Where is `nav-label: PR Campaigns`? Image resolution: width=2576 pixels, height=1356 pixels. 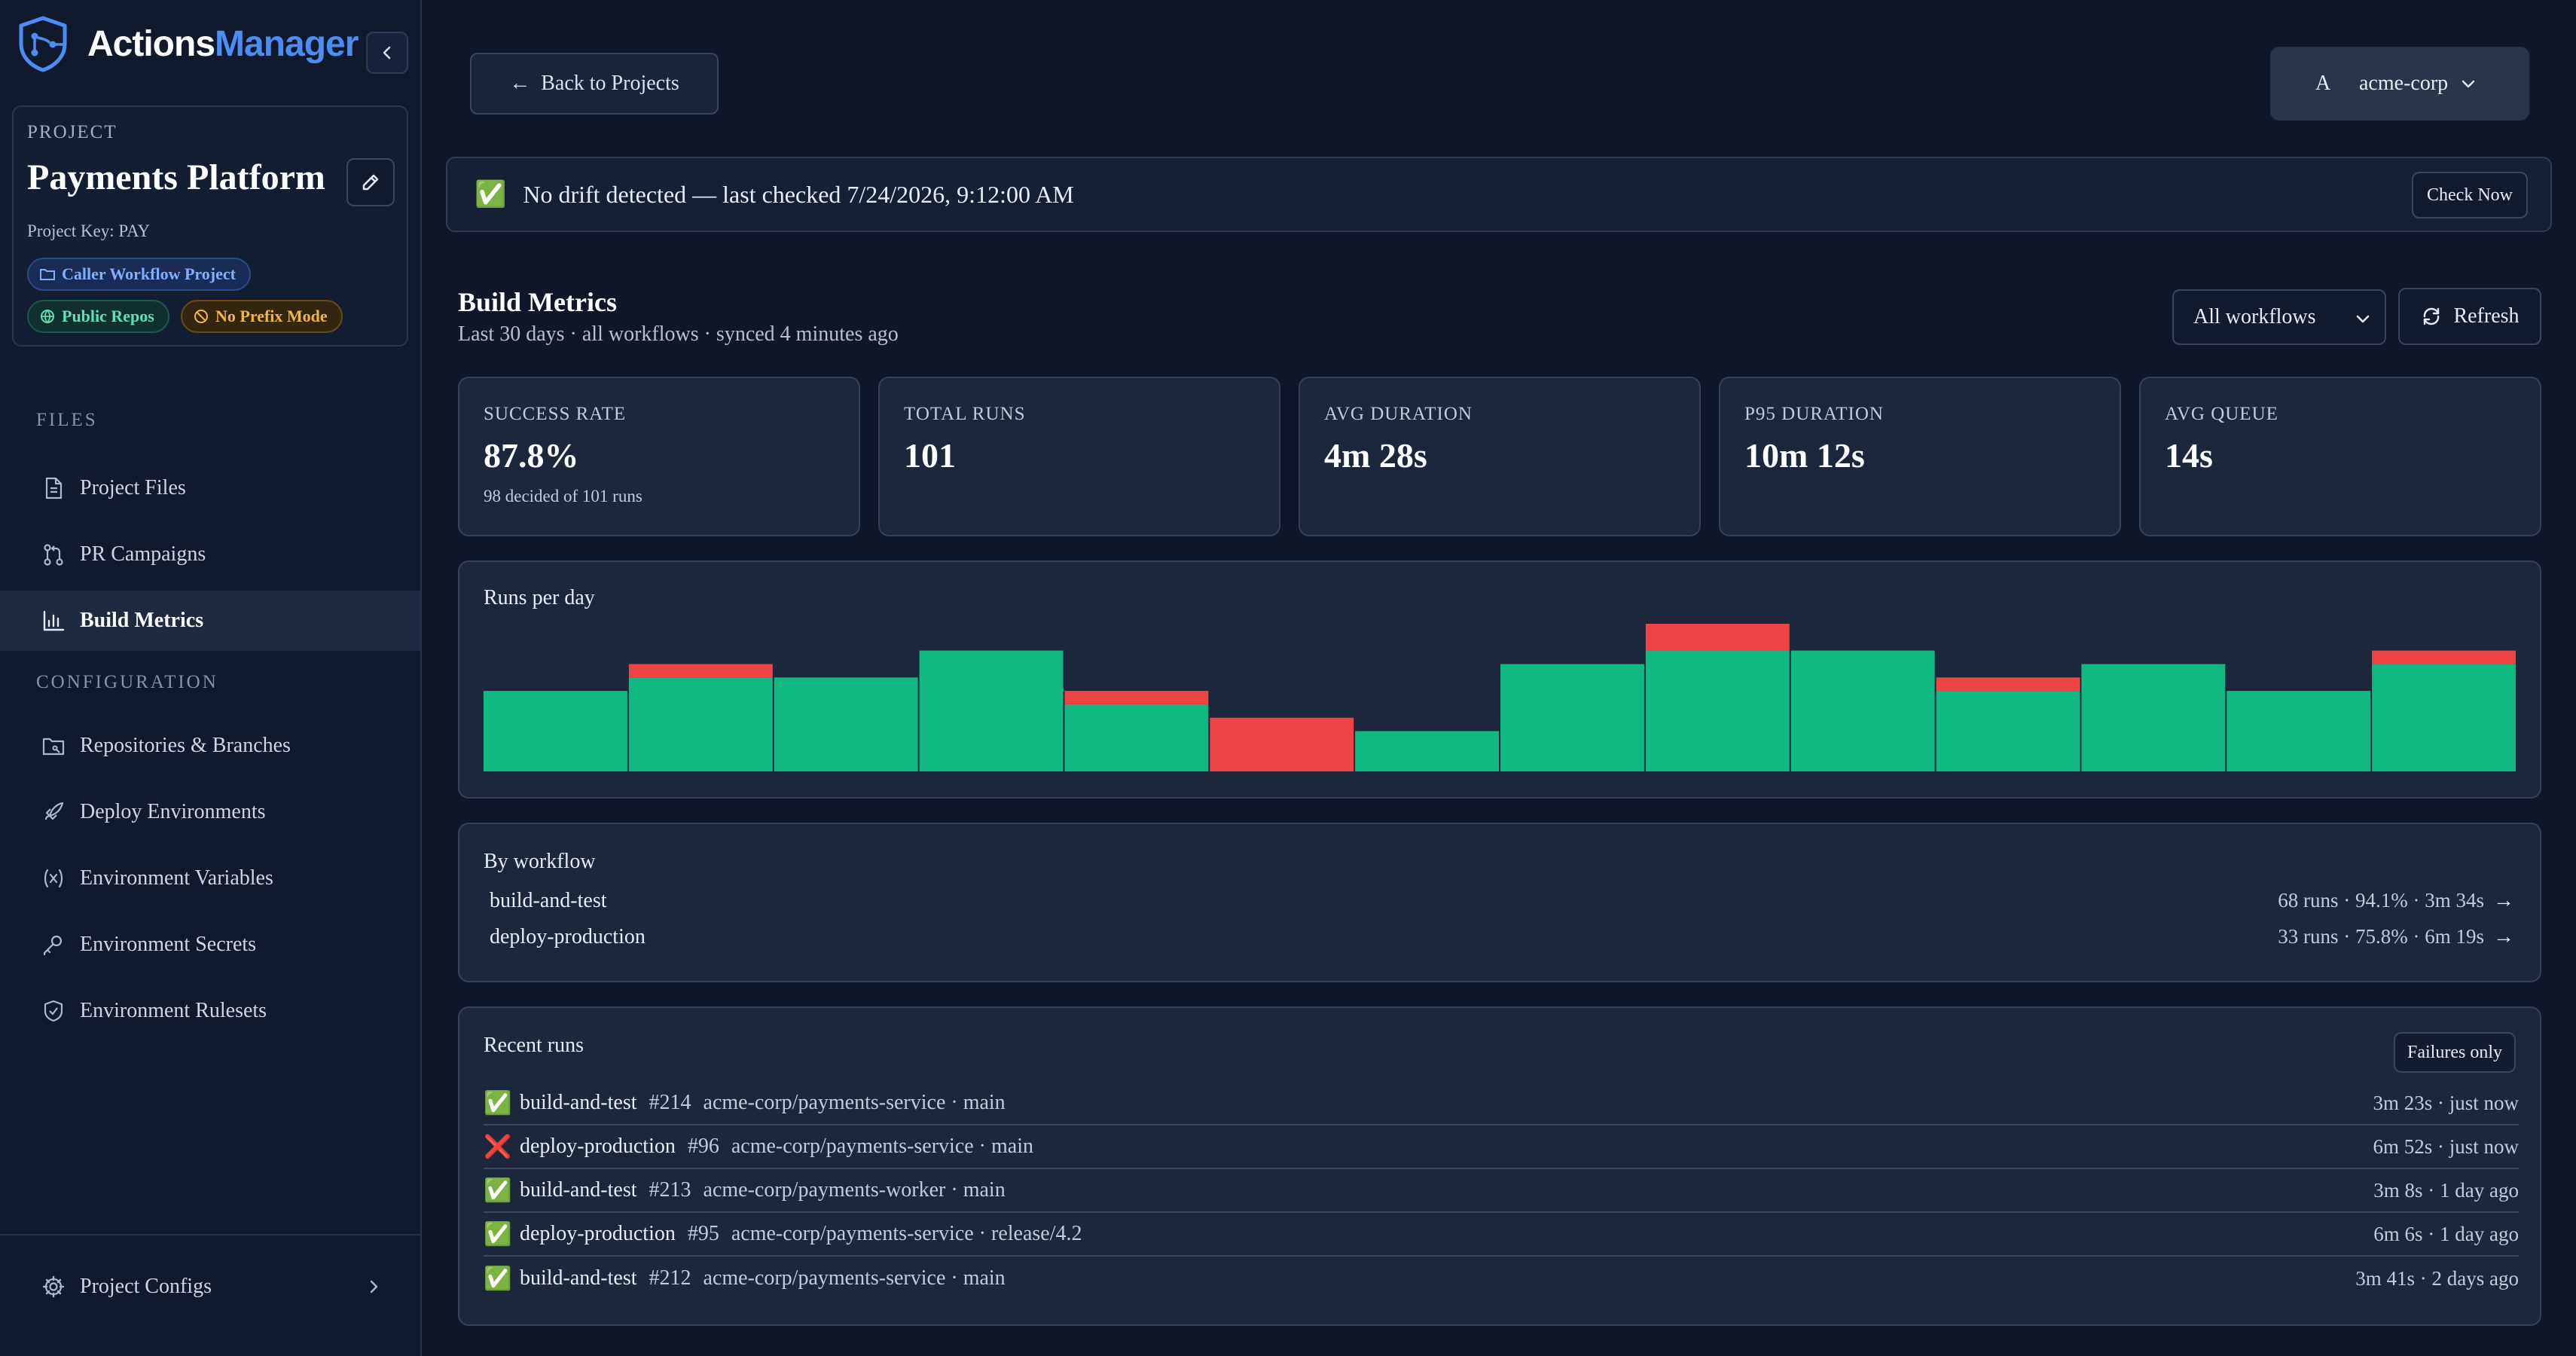
nav-label: PR Campaigns is located at coordinates (143, 554).